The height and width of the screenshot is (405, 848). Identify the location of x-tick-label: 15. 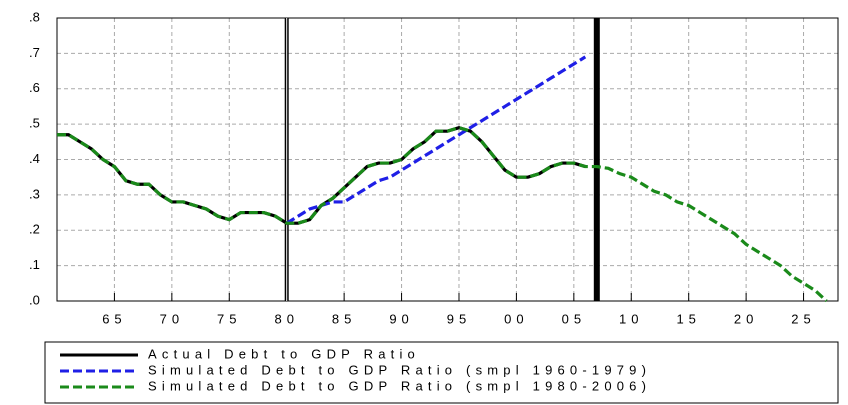
(688, 318).